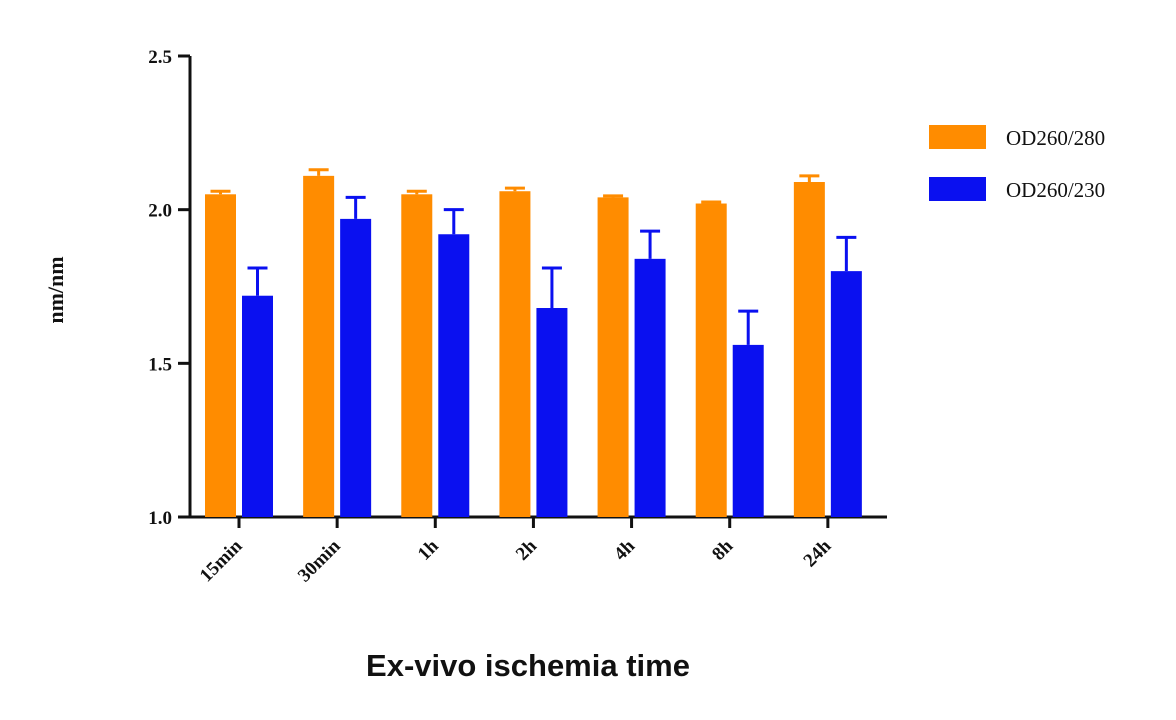 The width and height of the screenshot is (1176, 720). Describe the element at coordinates (160, 364) in the screenshot. I see `y-tick-label: 1.5` at that location.